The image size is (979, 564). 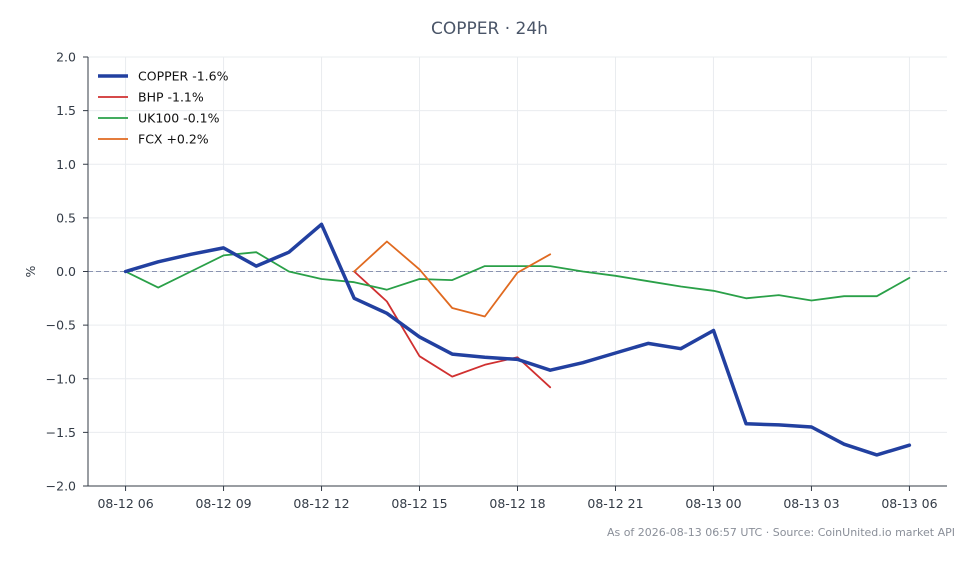 What do you see at coordinates (811, 503) in the screenshot?
I see `x-tick-label: 08-13 03` at bounding box center [811, 503].